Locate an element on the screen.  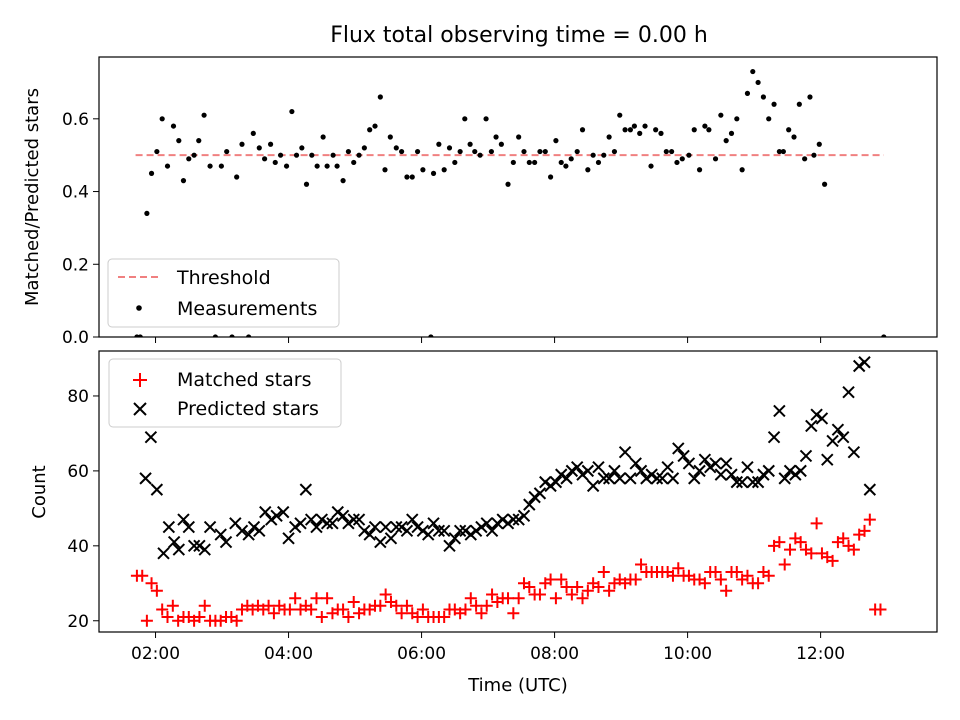
matched-stars-legend-label: Matched stars is located at coordinates (244, 380).